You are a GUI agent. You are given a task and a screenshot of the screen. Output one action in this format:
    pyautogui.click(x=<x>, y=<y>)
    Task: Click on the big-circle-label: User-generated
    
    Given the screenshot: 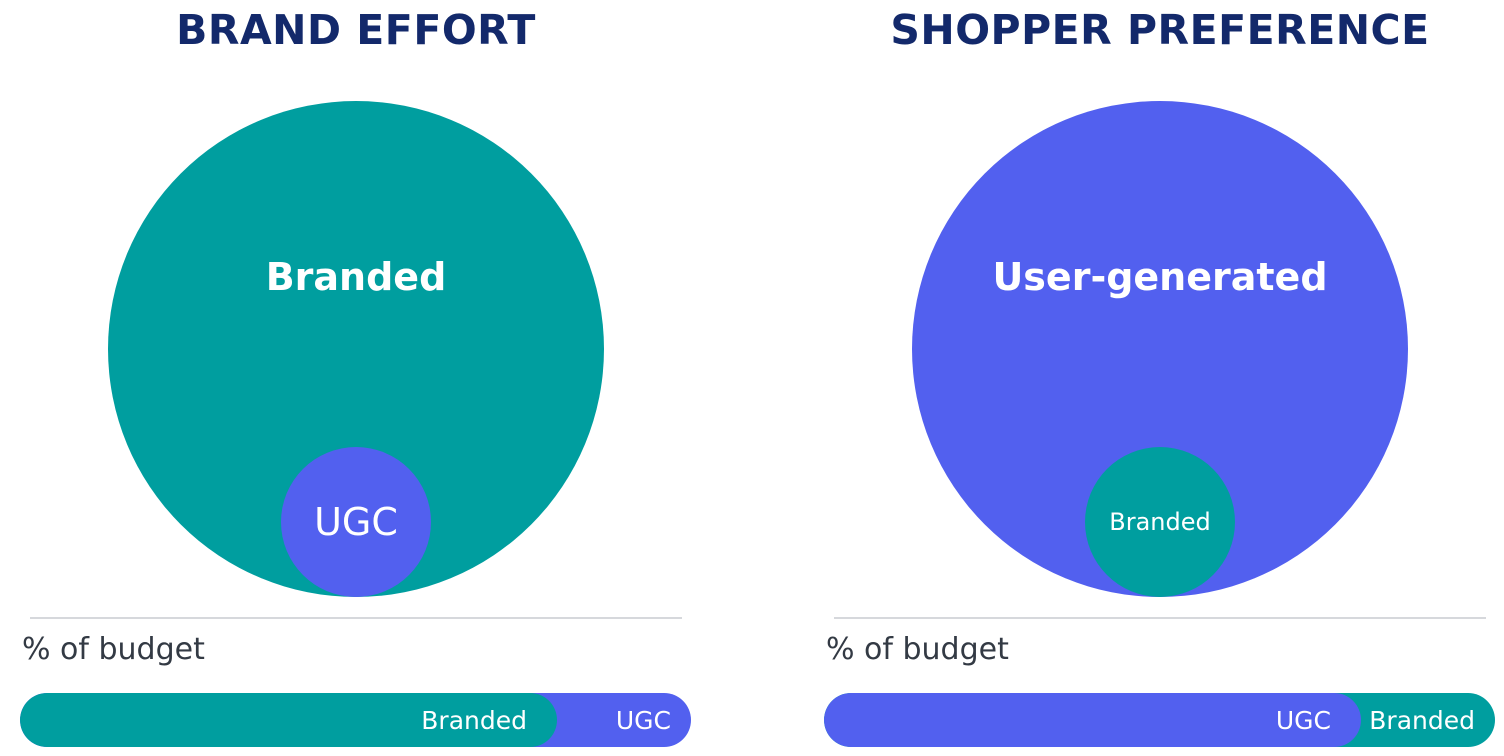 What is the action you would take?
    pyautogui.click(x=1160, y=277)
    